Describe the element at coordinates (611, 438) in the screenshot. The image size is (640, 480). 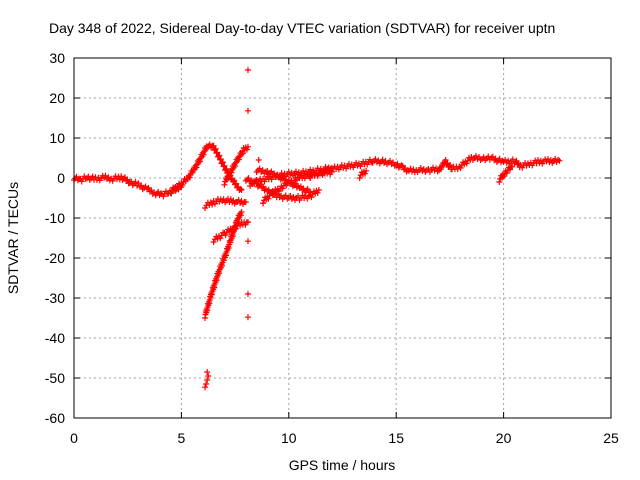
I see `x-tick-label: 25` at that location.